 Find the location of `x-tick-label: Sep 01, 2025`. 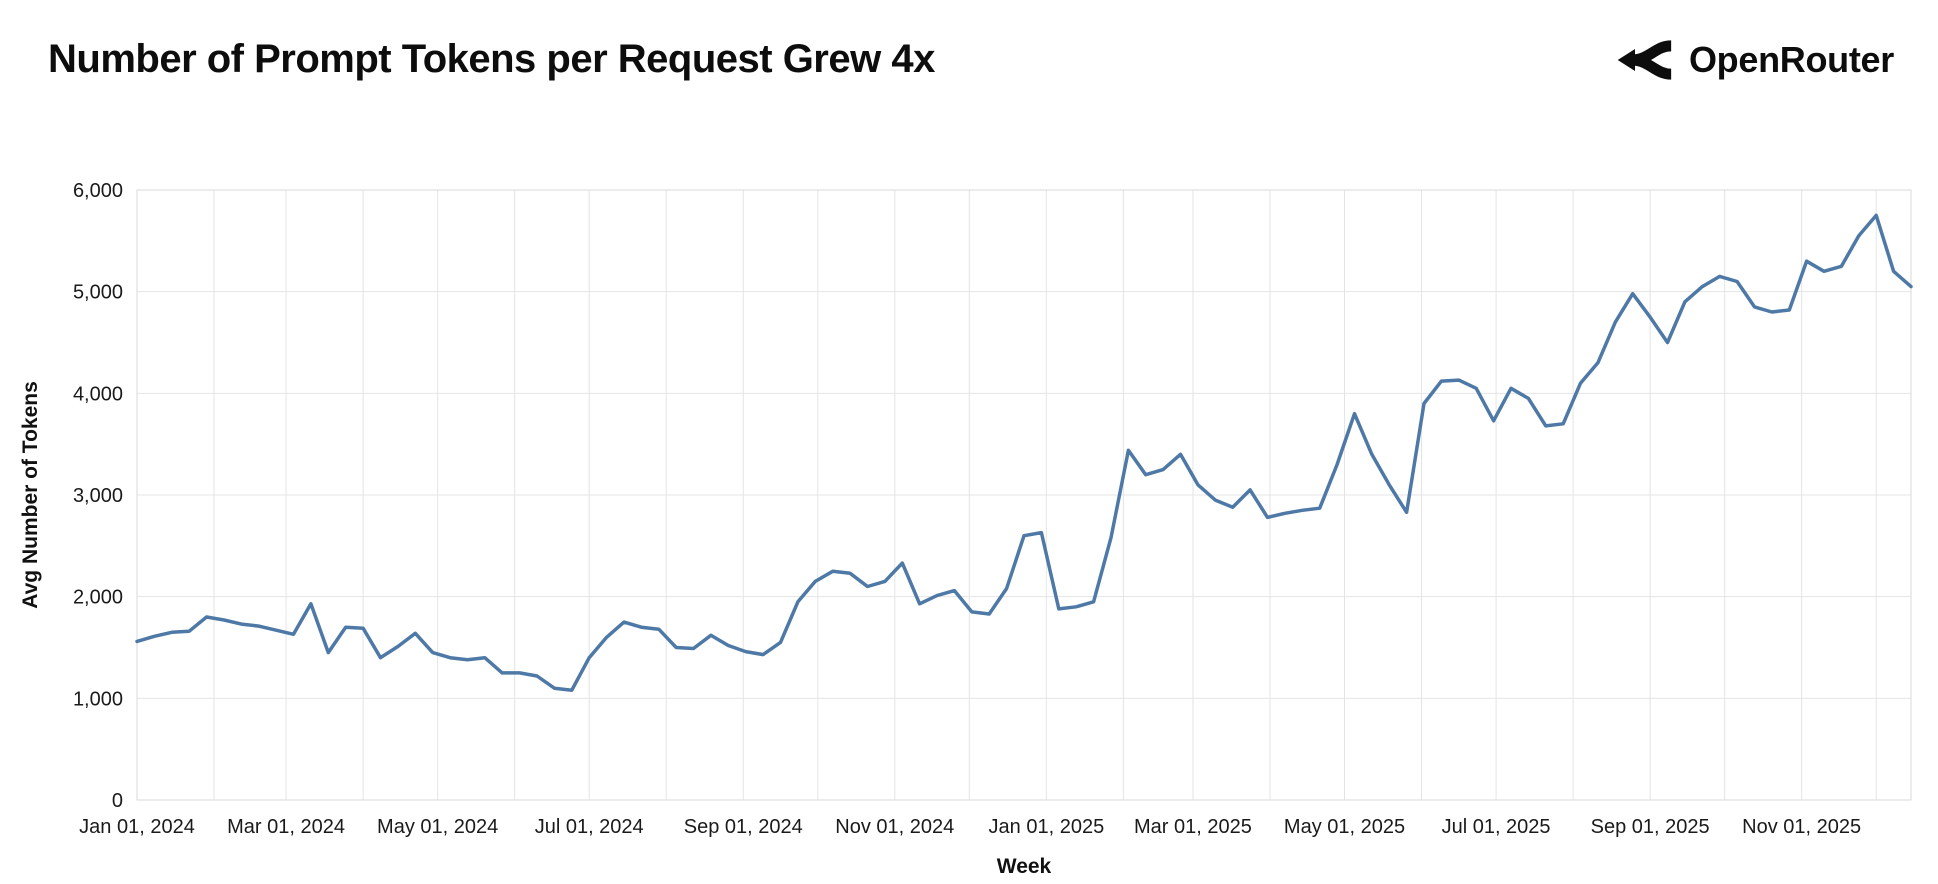

x-tick-label: Sep 01, 2025 is located at coordinates (1650, 827).